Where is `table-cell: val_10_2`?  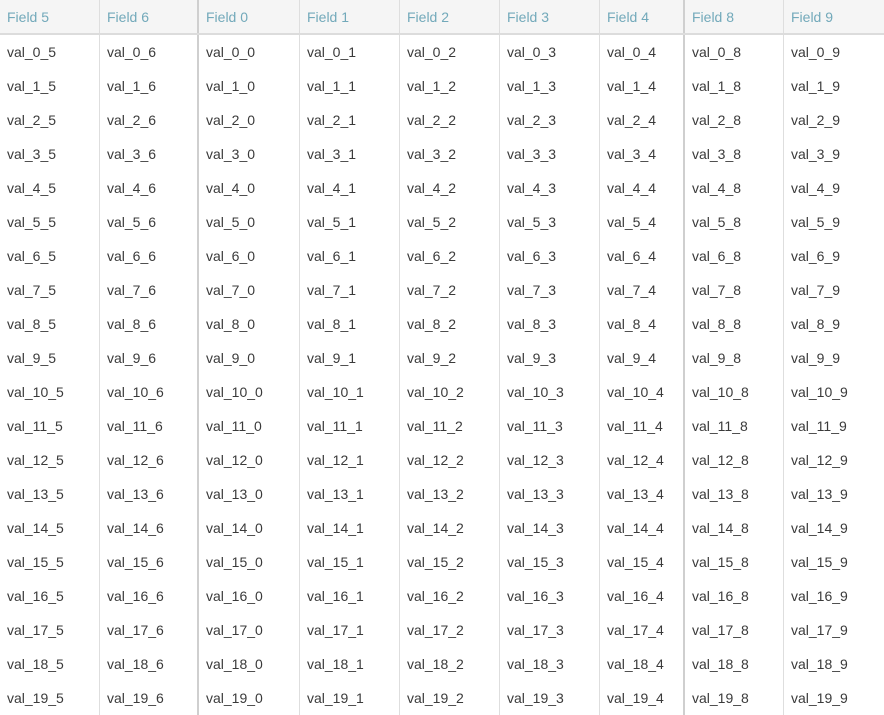 table-cell: val_10_2 is located at coordinates (450, 392).